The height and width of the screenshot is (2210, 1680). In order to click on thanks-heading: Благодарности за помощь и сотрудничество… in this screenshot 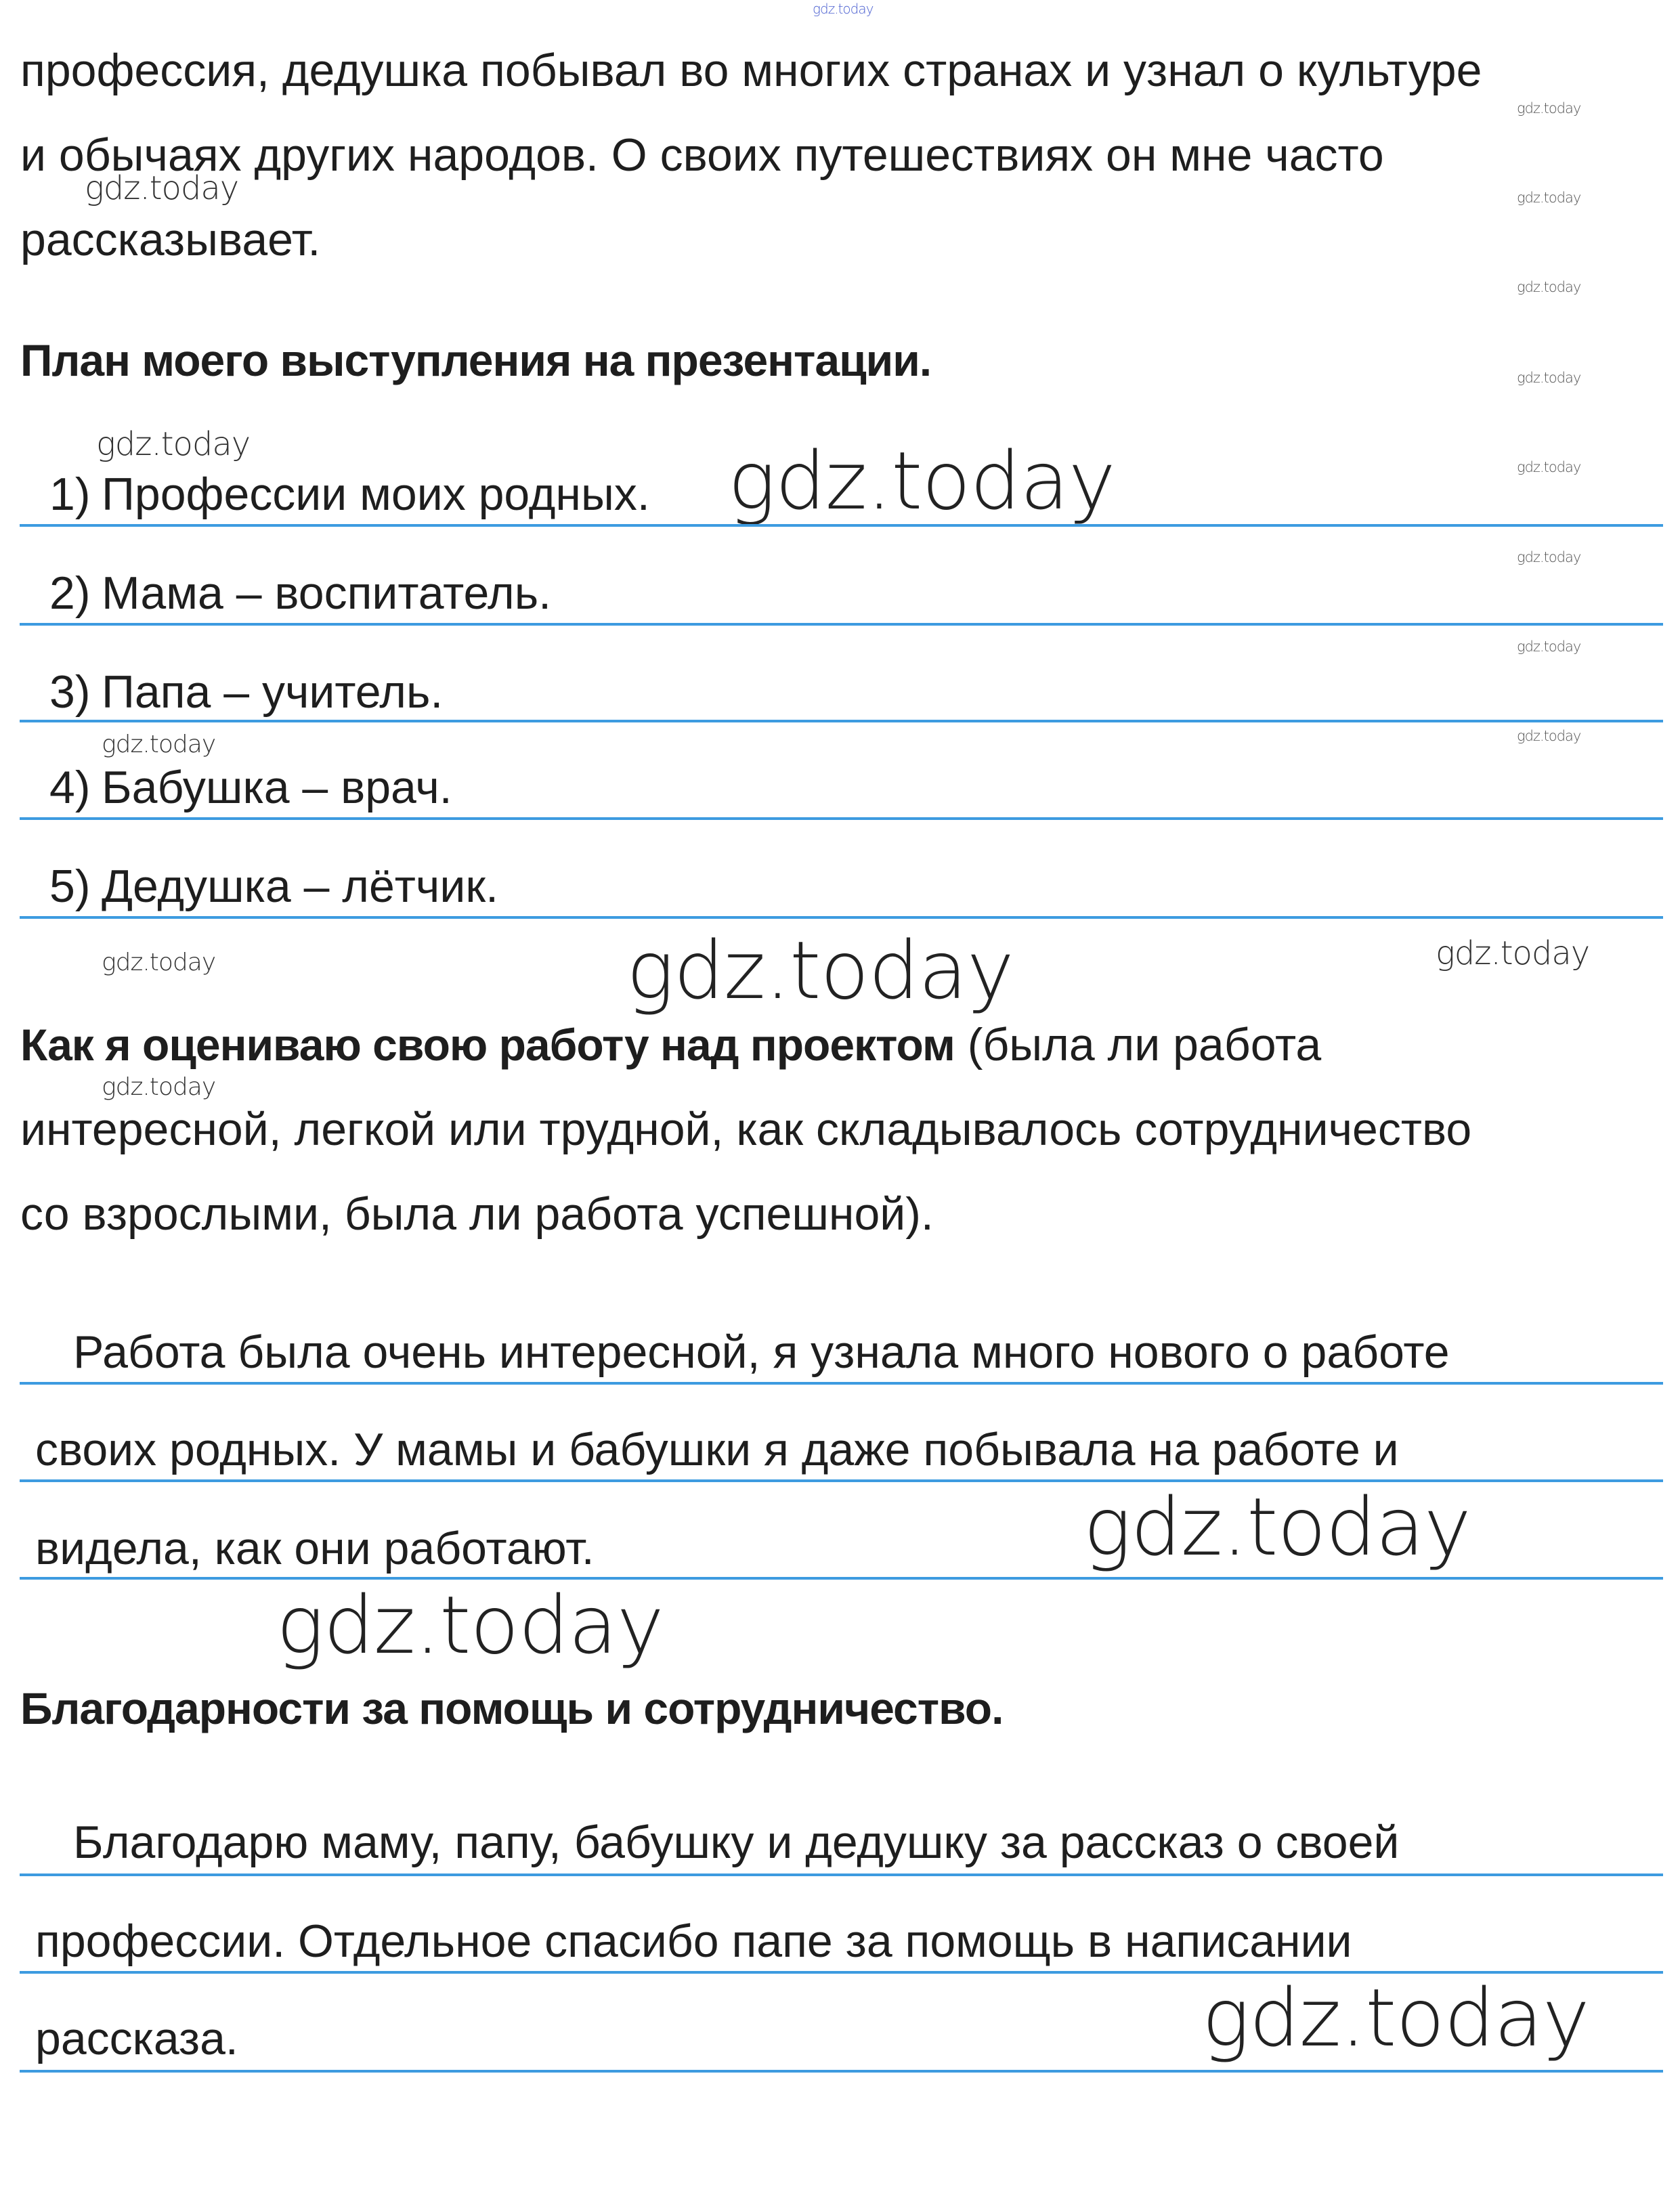, I will do `click(512, 1708)`.